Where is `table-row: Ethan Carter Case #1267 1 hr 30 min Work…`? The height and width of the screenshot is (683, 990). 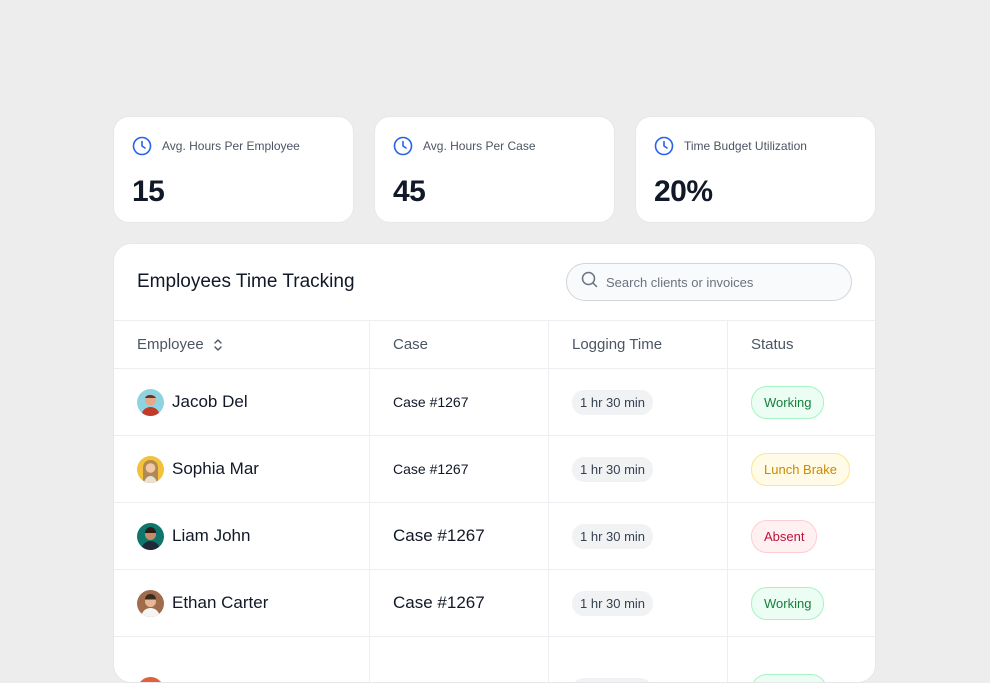 table-row: Ethan Carter Case #1267 1 hr 30 min Work… is located at coordinates (494, 603).